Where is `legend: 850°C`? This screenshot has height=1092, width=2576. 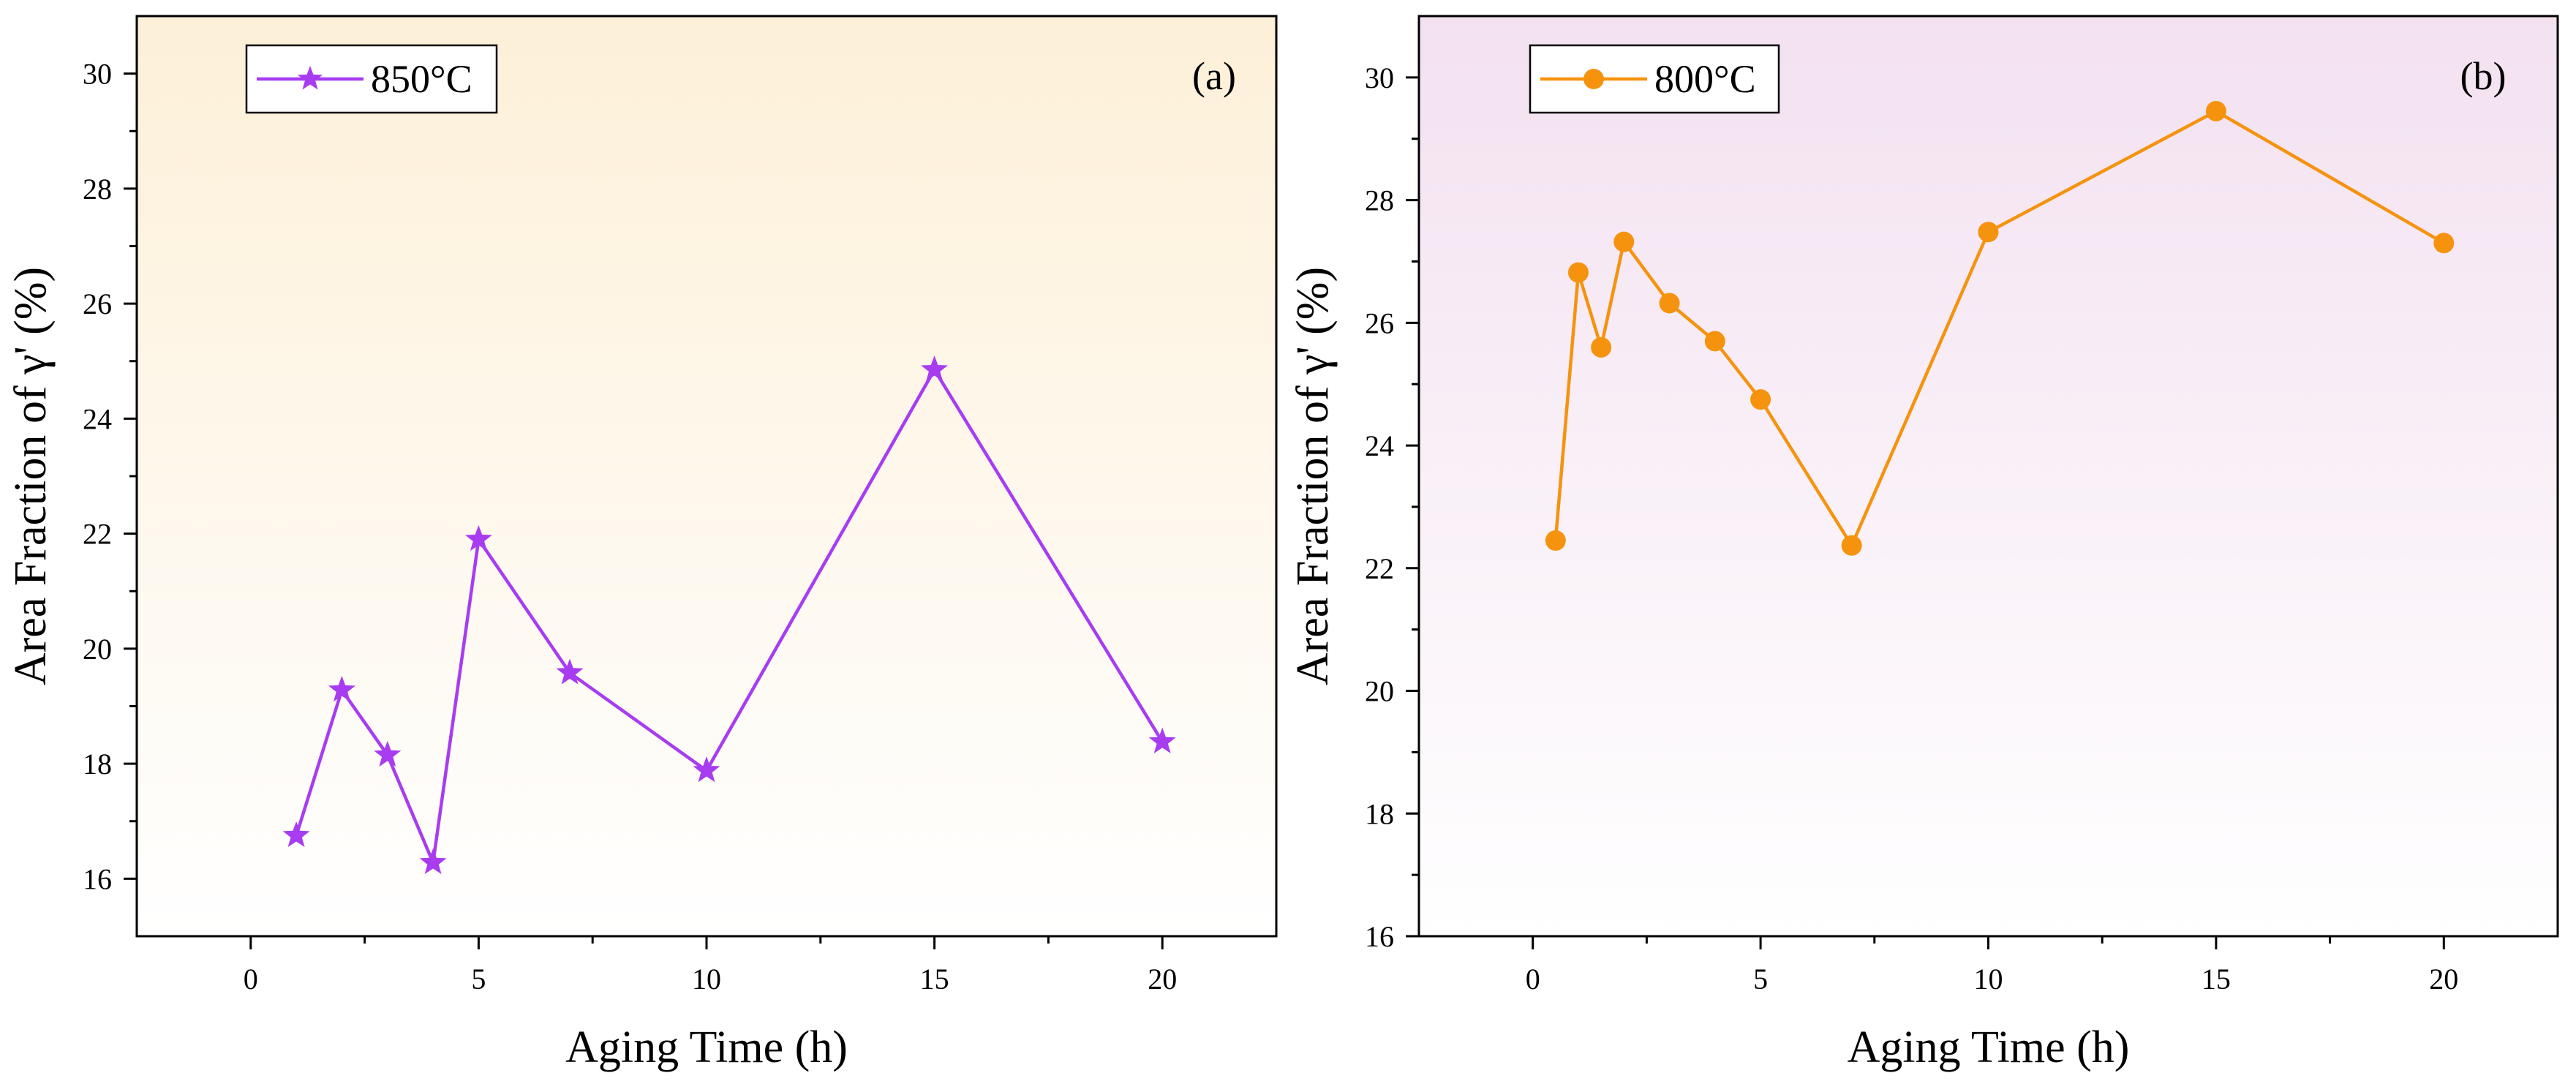
legend: 850°C is located at coordinates (371, 79).